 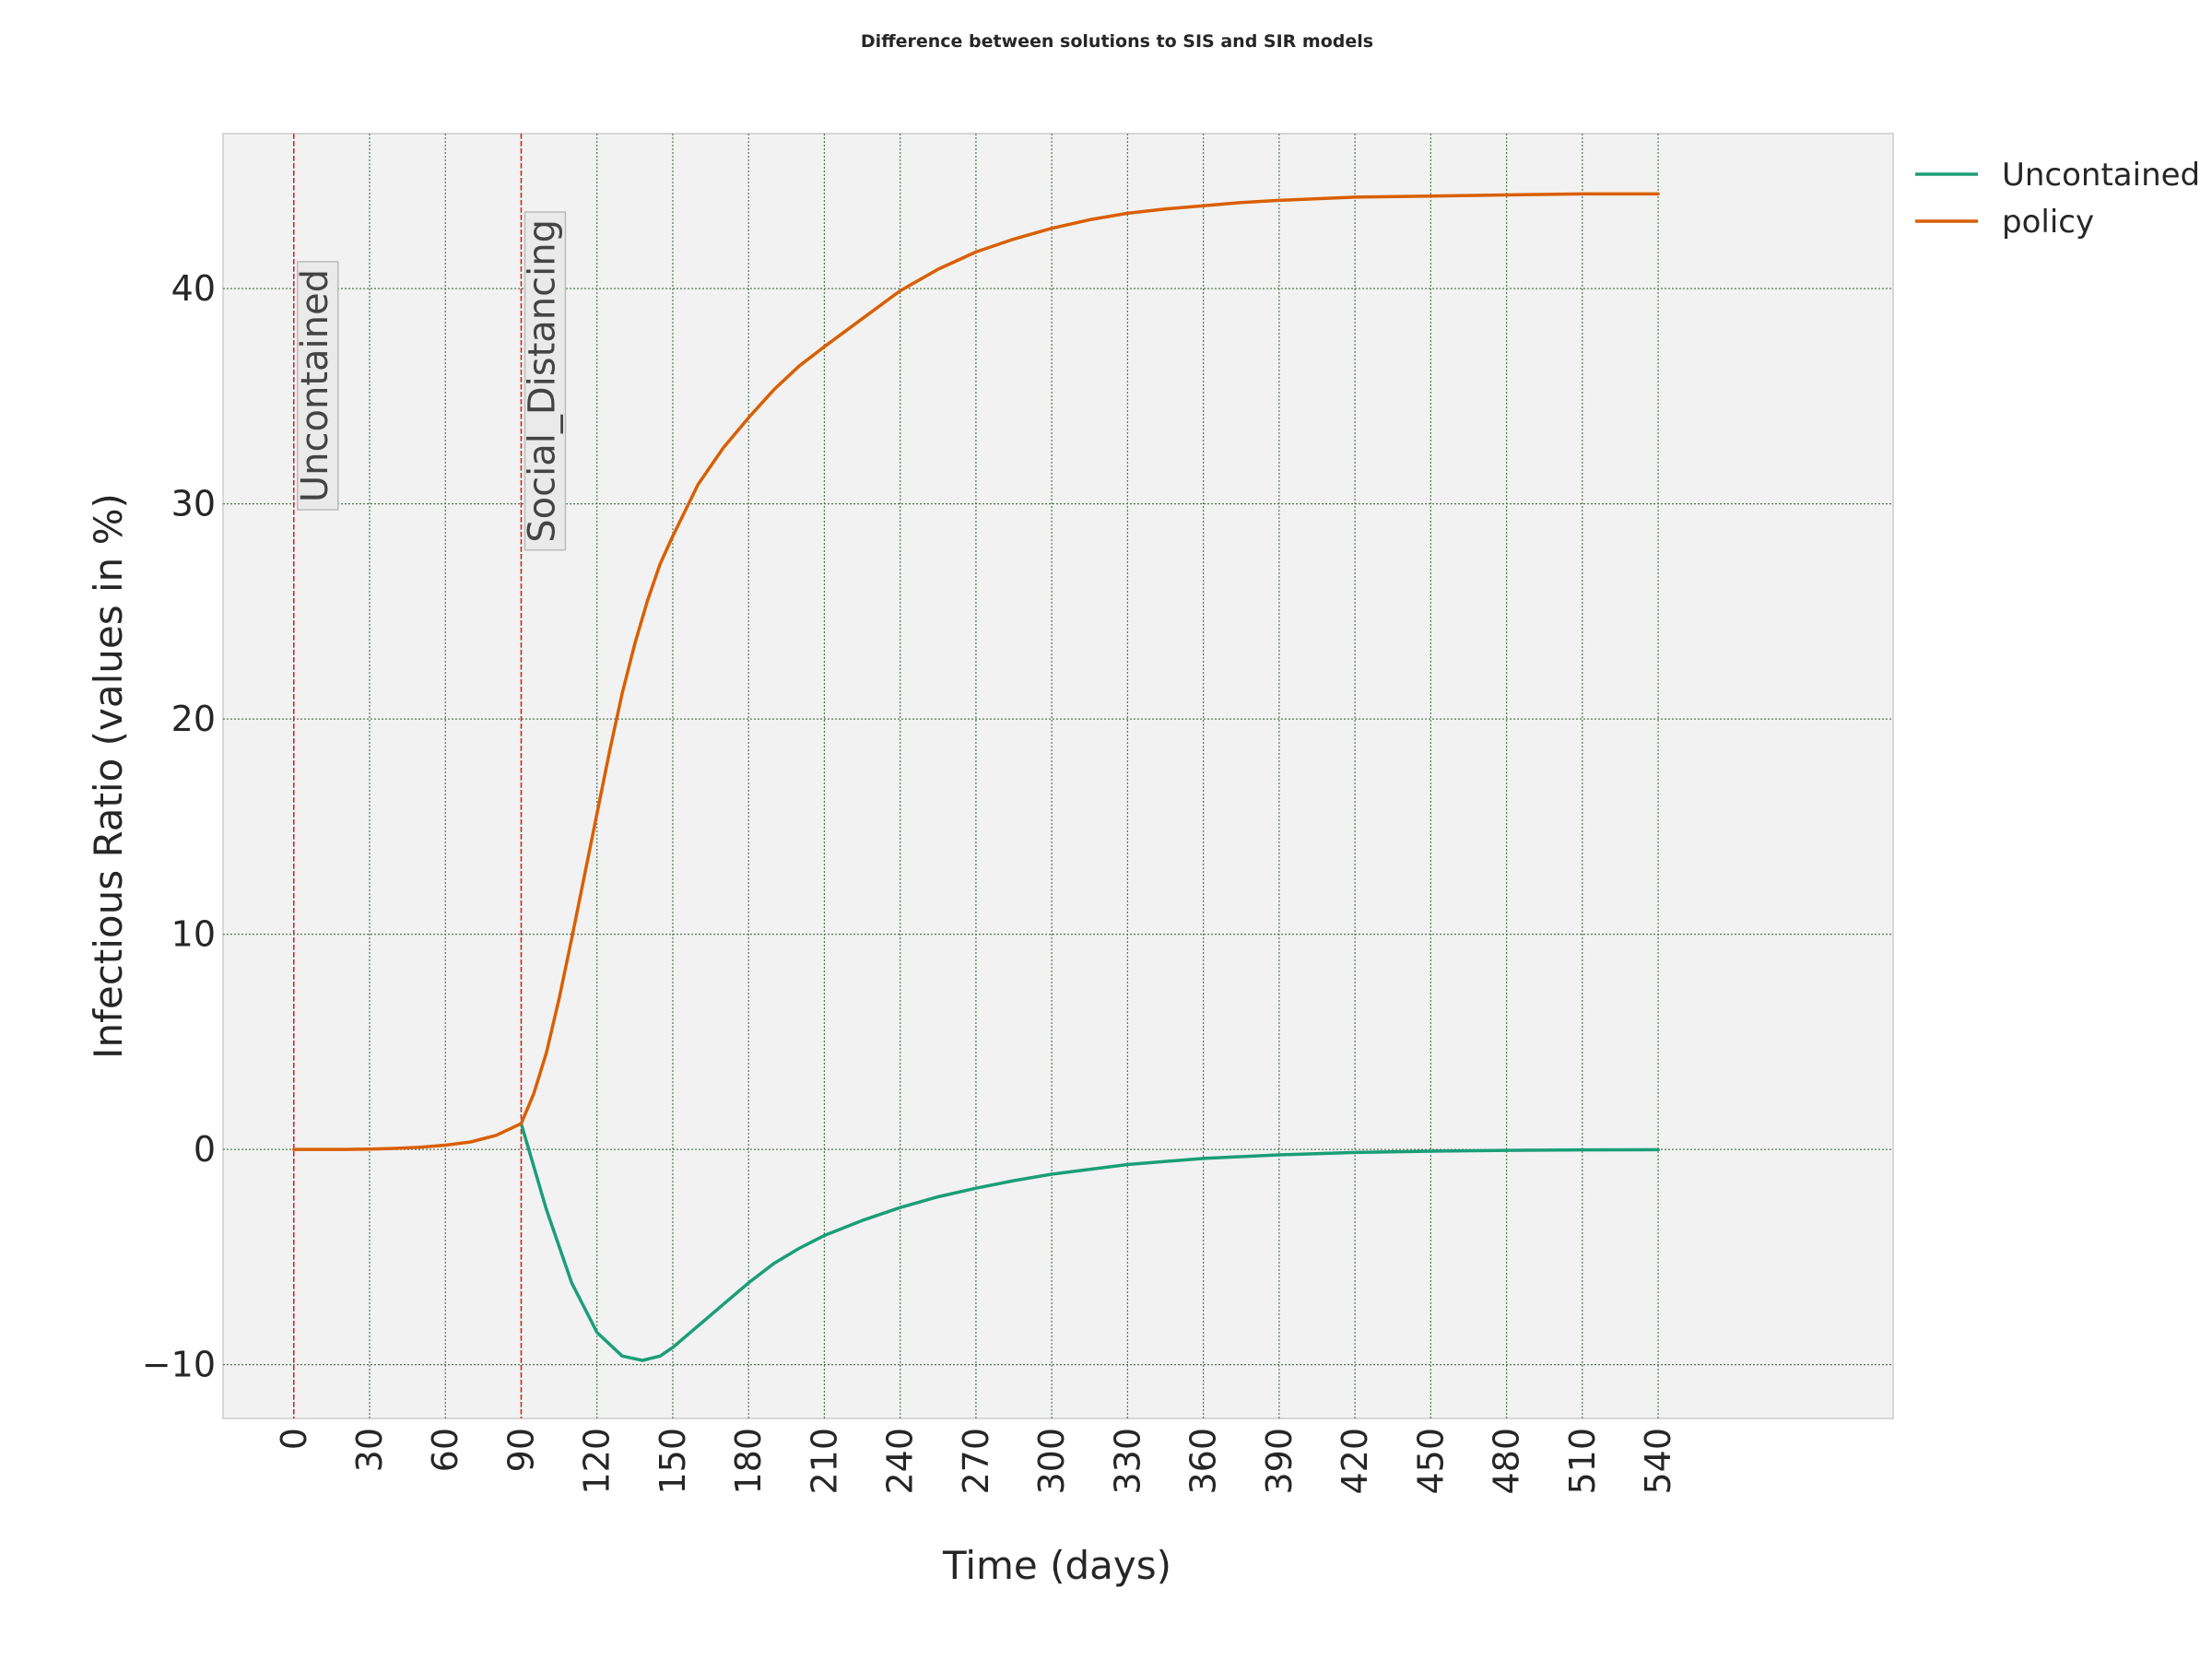 I want to click on legend: Uncontained policy, so click(x=2057, y=199).